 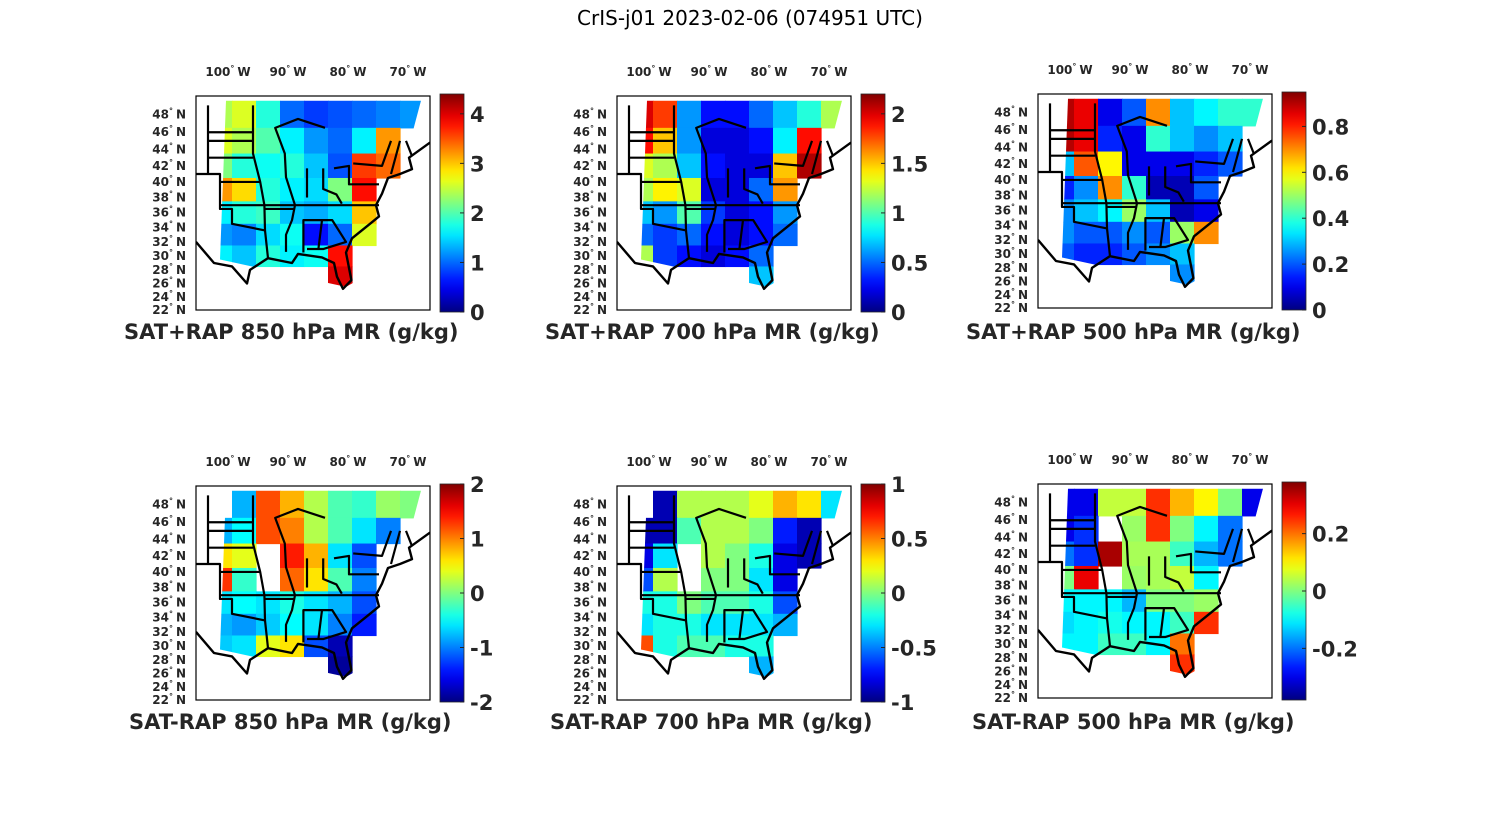 I want to click on colorbar-tick-label: 0, so click(x=1319, y=592).